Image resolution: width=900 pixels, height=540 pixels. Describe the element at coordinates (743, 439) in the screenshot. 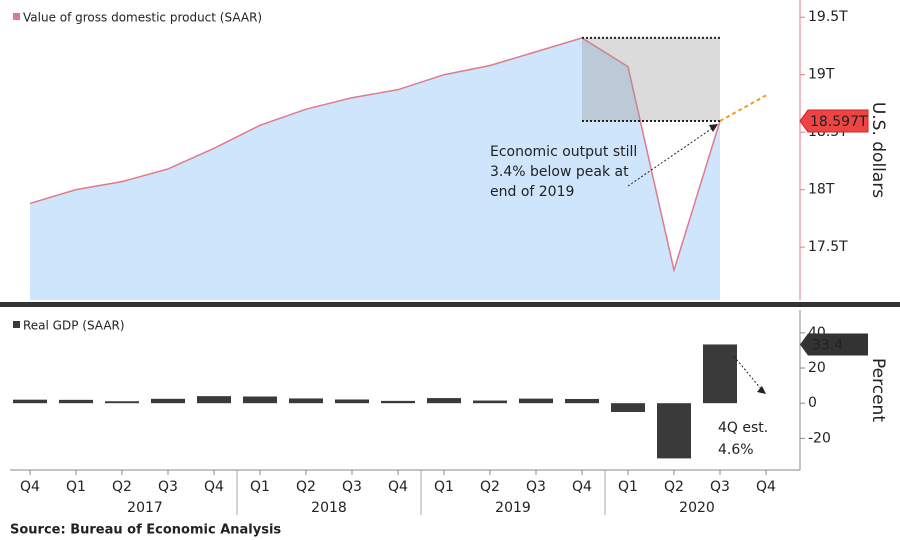

I see `annotation: 4Q est. 4.6%` at that location.